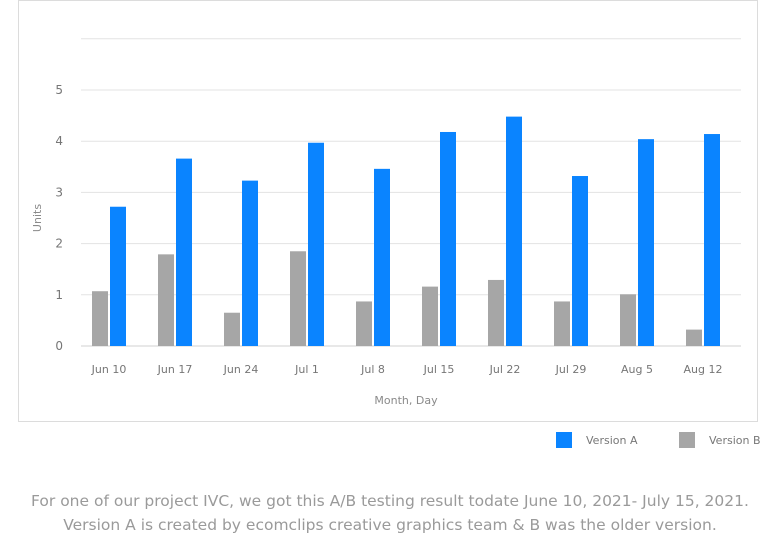 The image size is (780, 537). I want to click on legend-label-version-a: Version A, so click(612, 440).